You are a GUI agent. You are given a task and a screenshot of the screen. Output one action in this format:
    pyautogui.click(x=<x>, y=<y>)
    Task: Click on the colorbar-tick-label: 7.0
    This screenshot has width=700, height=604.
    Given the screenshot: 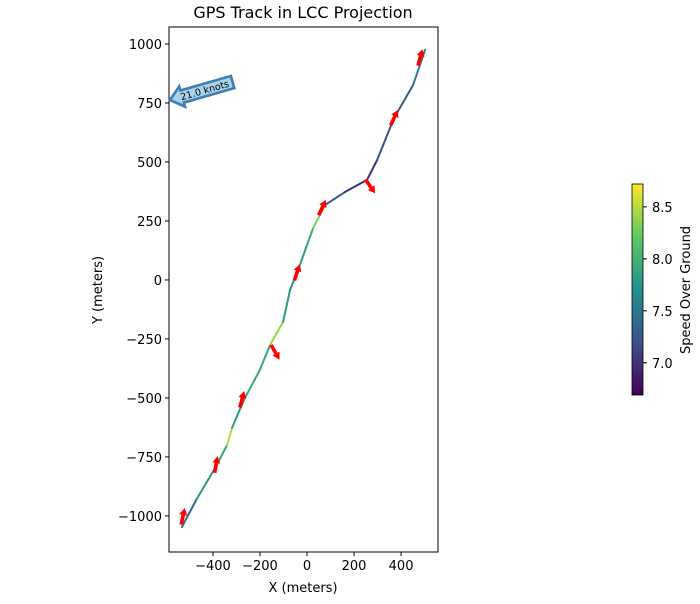 What is the action you would take?
    pyautogui.click(x=662, y=364)
    